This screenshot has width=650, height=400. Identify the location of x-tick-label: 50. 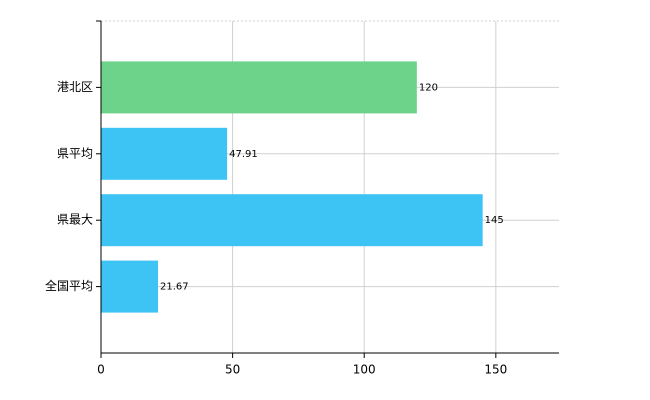
(232, 370).